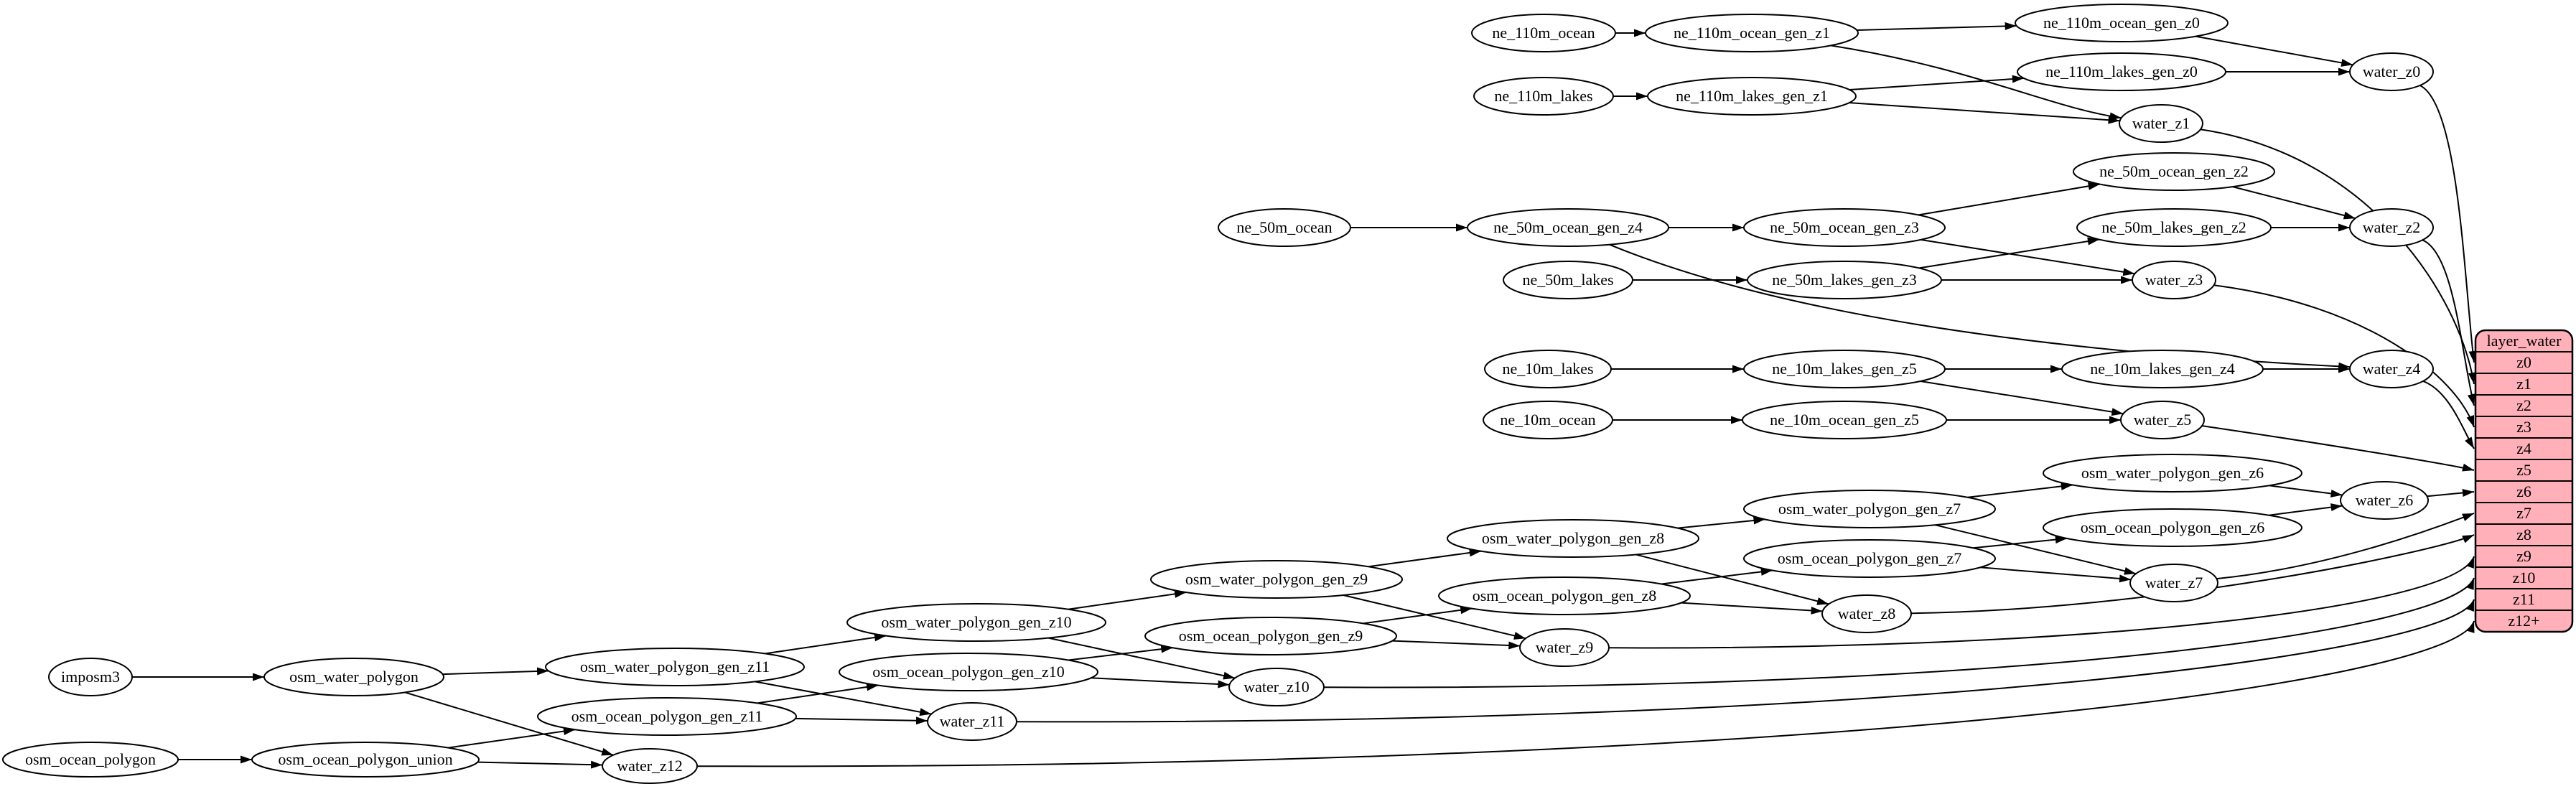 The height and width of the screenshot is (789, 2576). I want to click on edge-osm_ocean_polygon_gen_z11-to-osm_ocean_polygon_gen_z10, so click(818, 693).